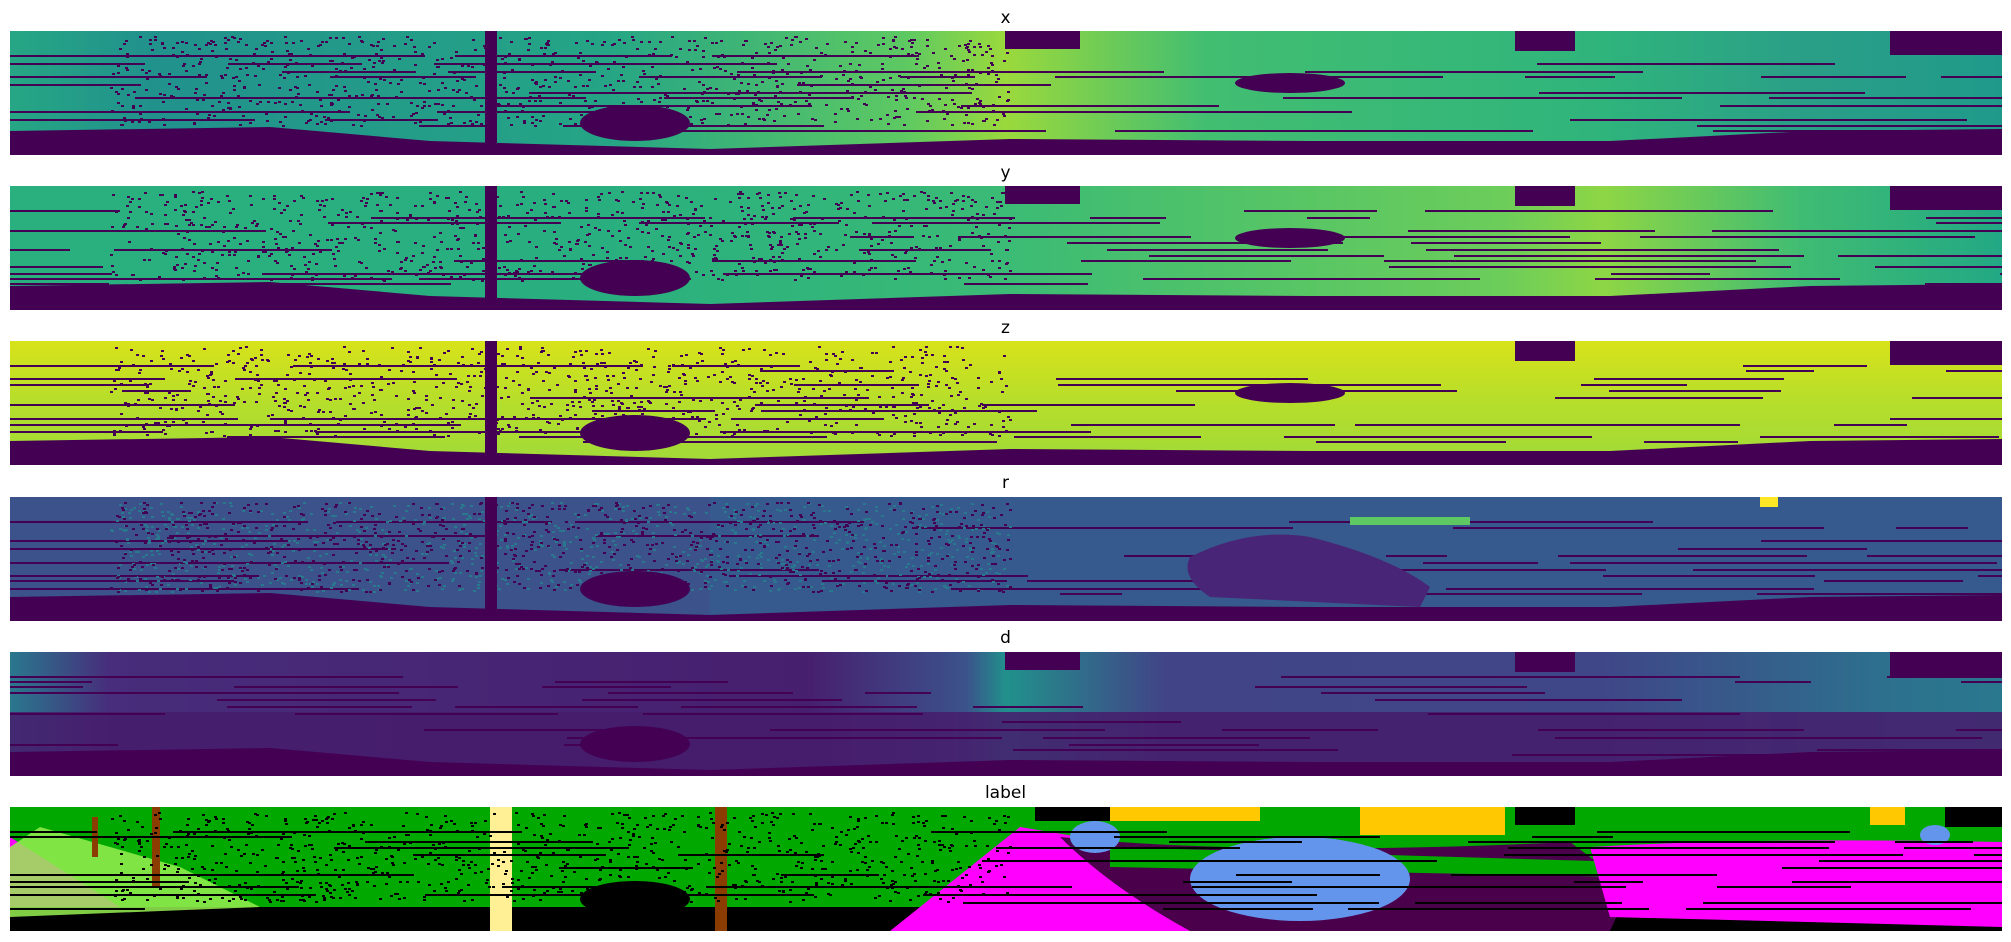 Image resolution: width=2011 pixels, height=942 pixels. Describe the element at coordinates (1006, 559) in the screenshot. I see `panel-image-r` at that location.